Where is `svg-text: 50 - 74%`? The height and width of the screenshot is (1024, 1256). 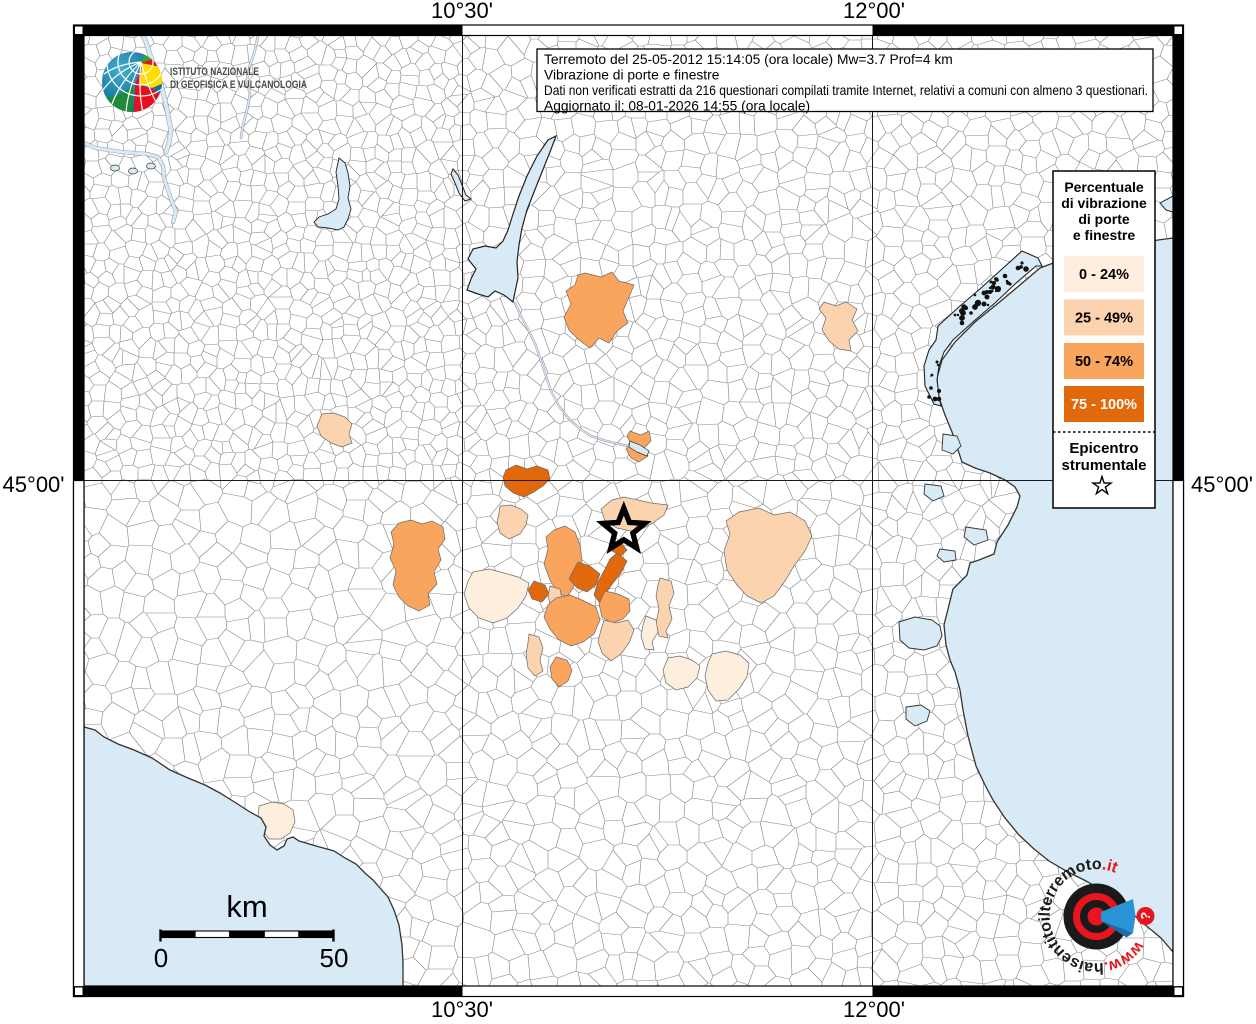
svg-text: 50 - 74% is located at coordinates (1104, 362).